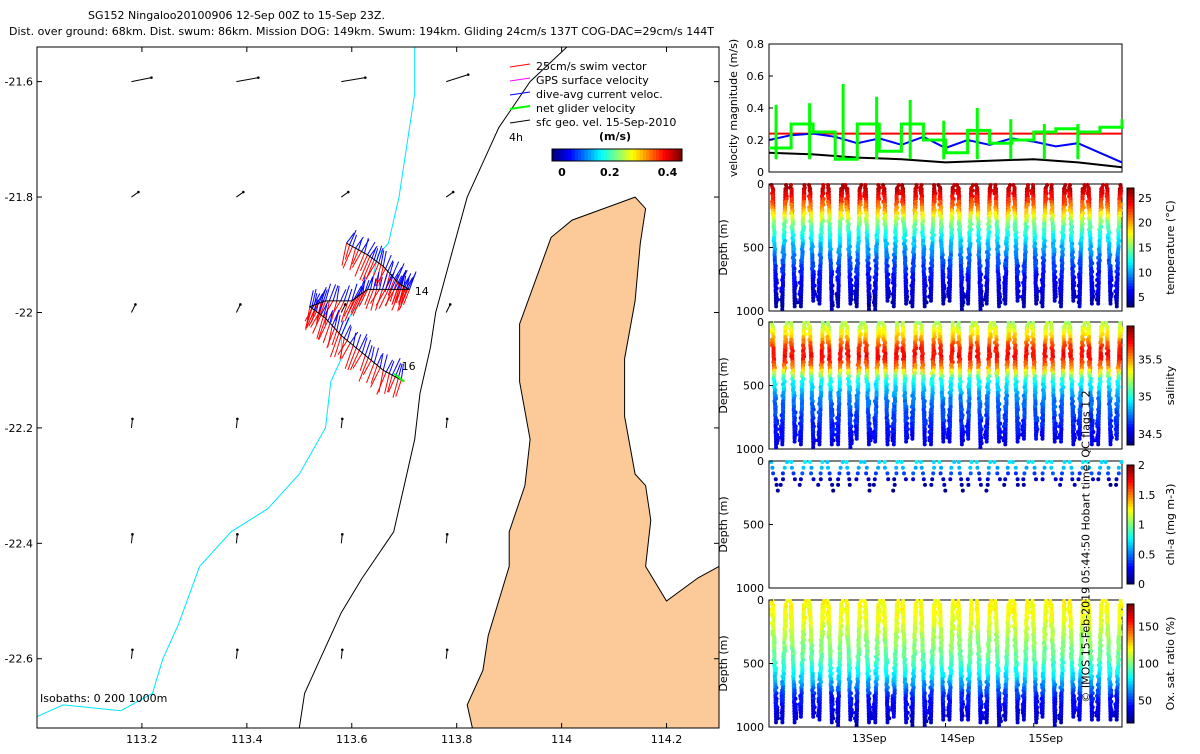 The height and width of the screenshot is (754, 1200). Describe the element at coordinates (516, 137) in the screenshot. I see `legend-note: 4h` at that location.